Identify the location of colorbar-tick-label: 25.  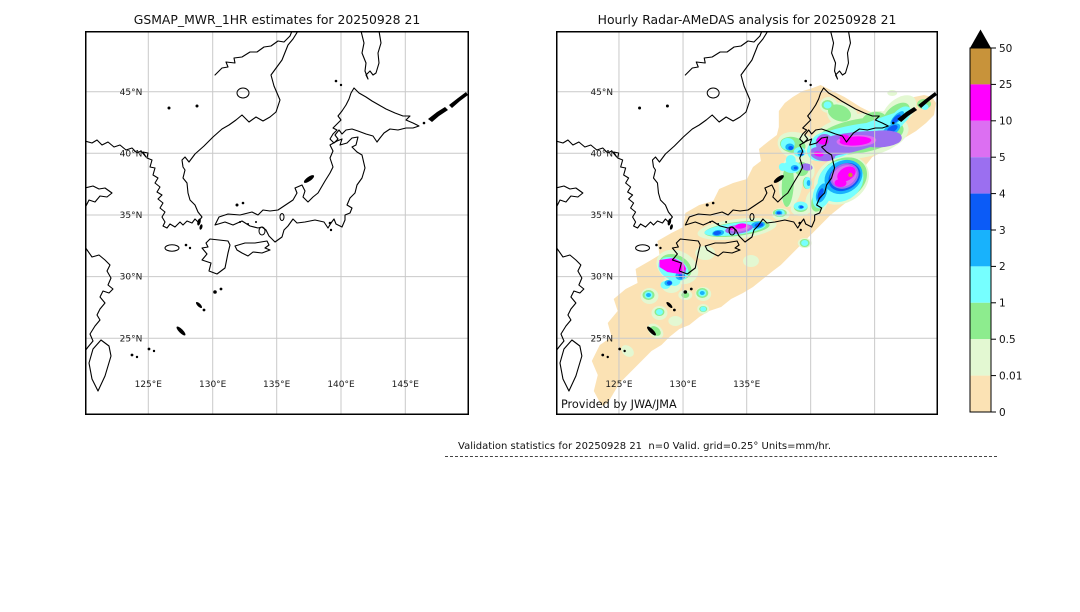
(1005, 85).